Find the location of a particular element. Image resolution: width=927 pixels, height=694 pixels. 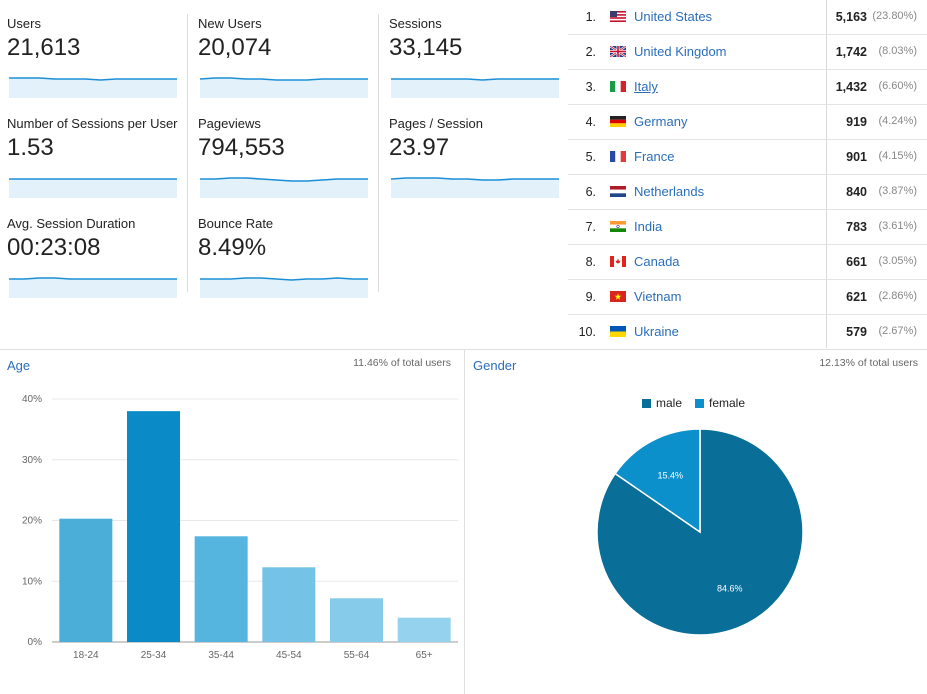

germany-flag-icon is located at coordinates (618, 121).